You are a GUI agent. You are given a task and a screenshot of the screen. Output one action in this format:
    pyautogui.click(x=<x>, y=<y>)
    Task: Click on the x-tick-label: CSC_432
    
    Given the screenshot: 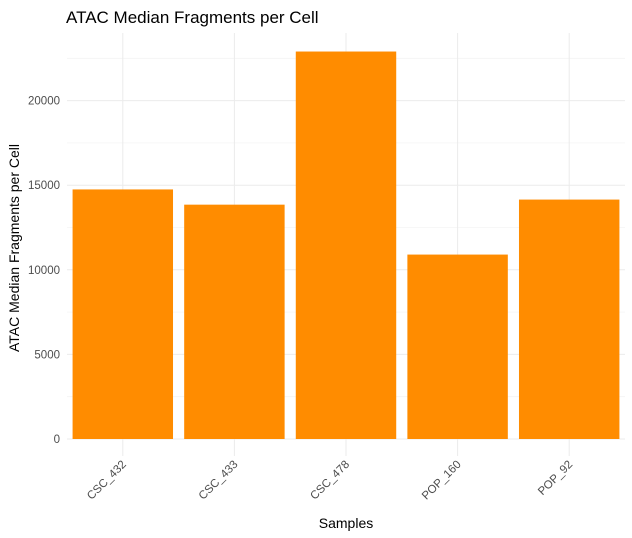 What is the action you would take?
    pyautogui.click(x=107, y=481)
    